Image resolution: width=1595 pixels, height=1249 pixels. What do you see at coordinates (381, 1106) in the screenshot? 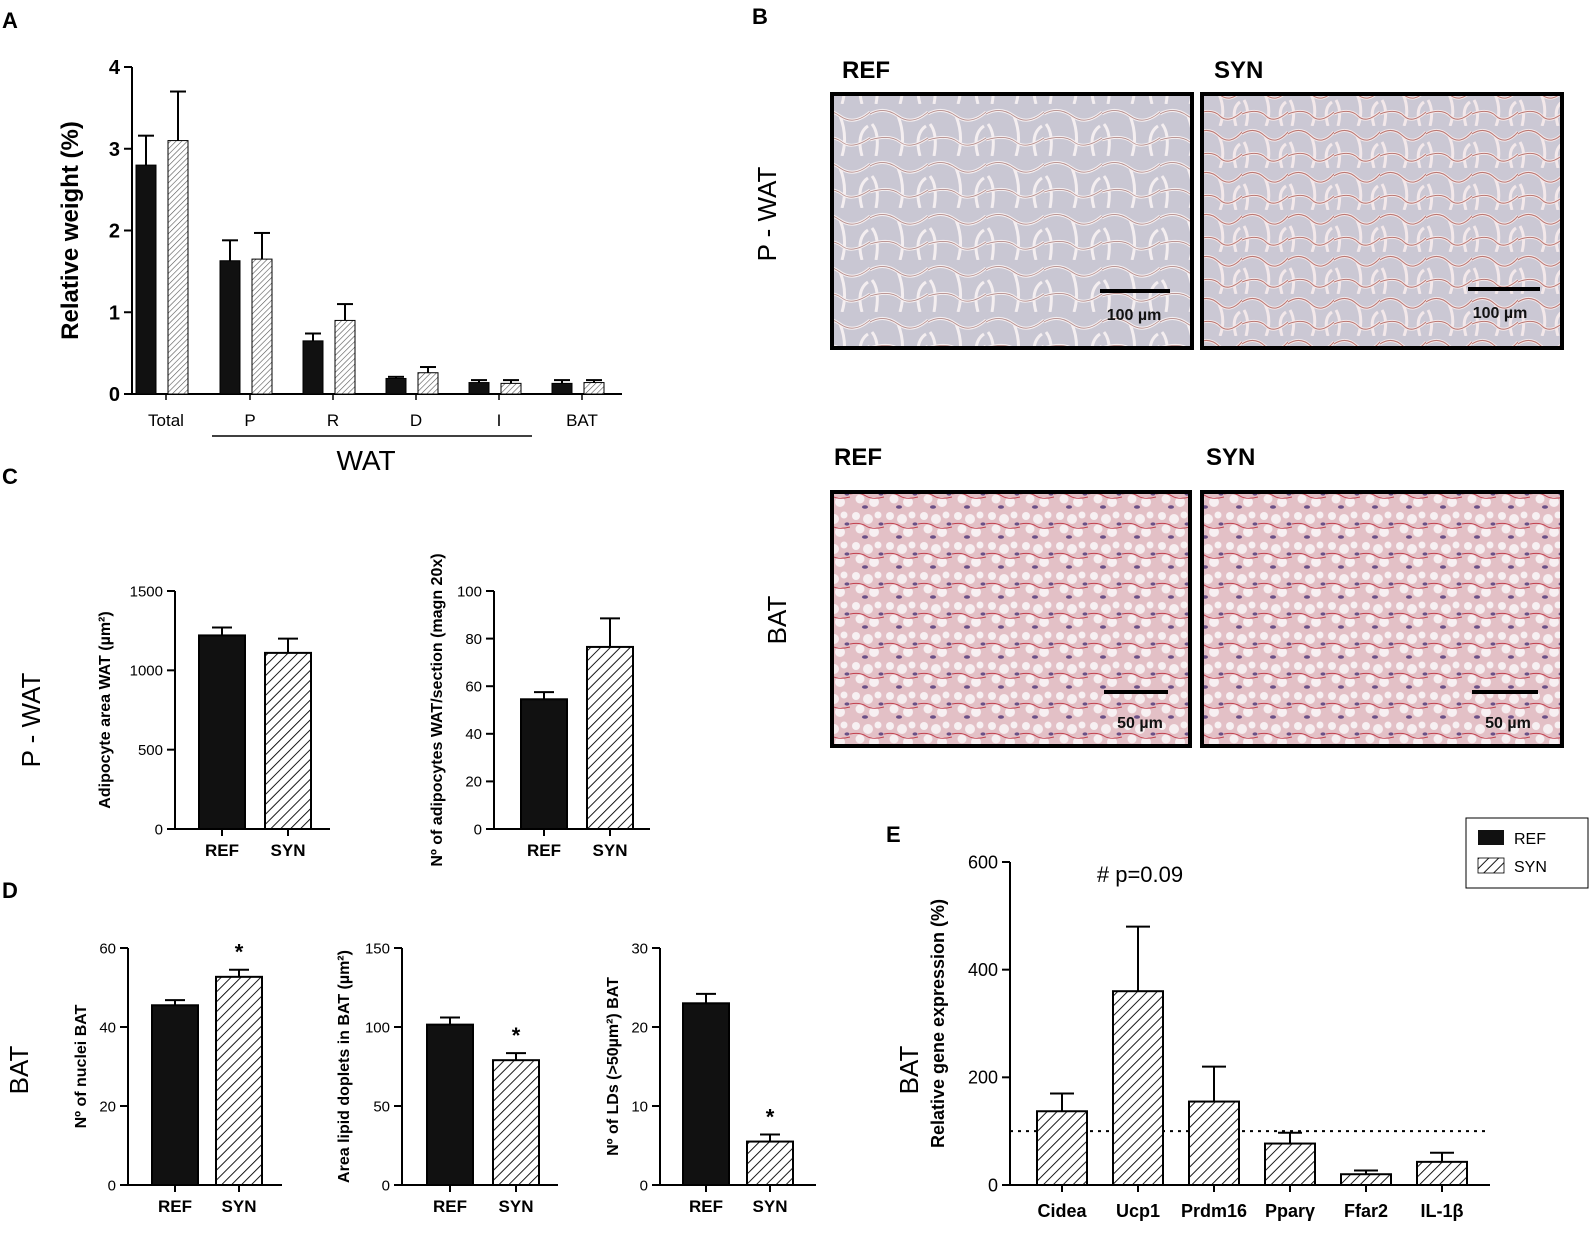
I see `y-tick-label: 50` at bounding box center [381, 1106].